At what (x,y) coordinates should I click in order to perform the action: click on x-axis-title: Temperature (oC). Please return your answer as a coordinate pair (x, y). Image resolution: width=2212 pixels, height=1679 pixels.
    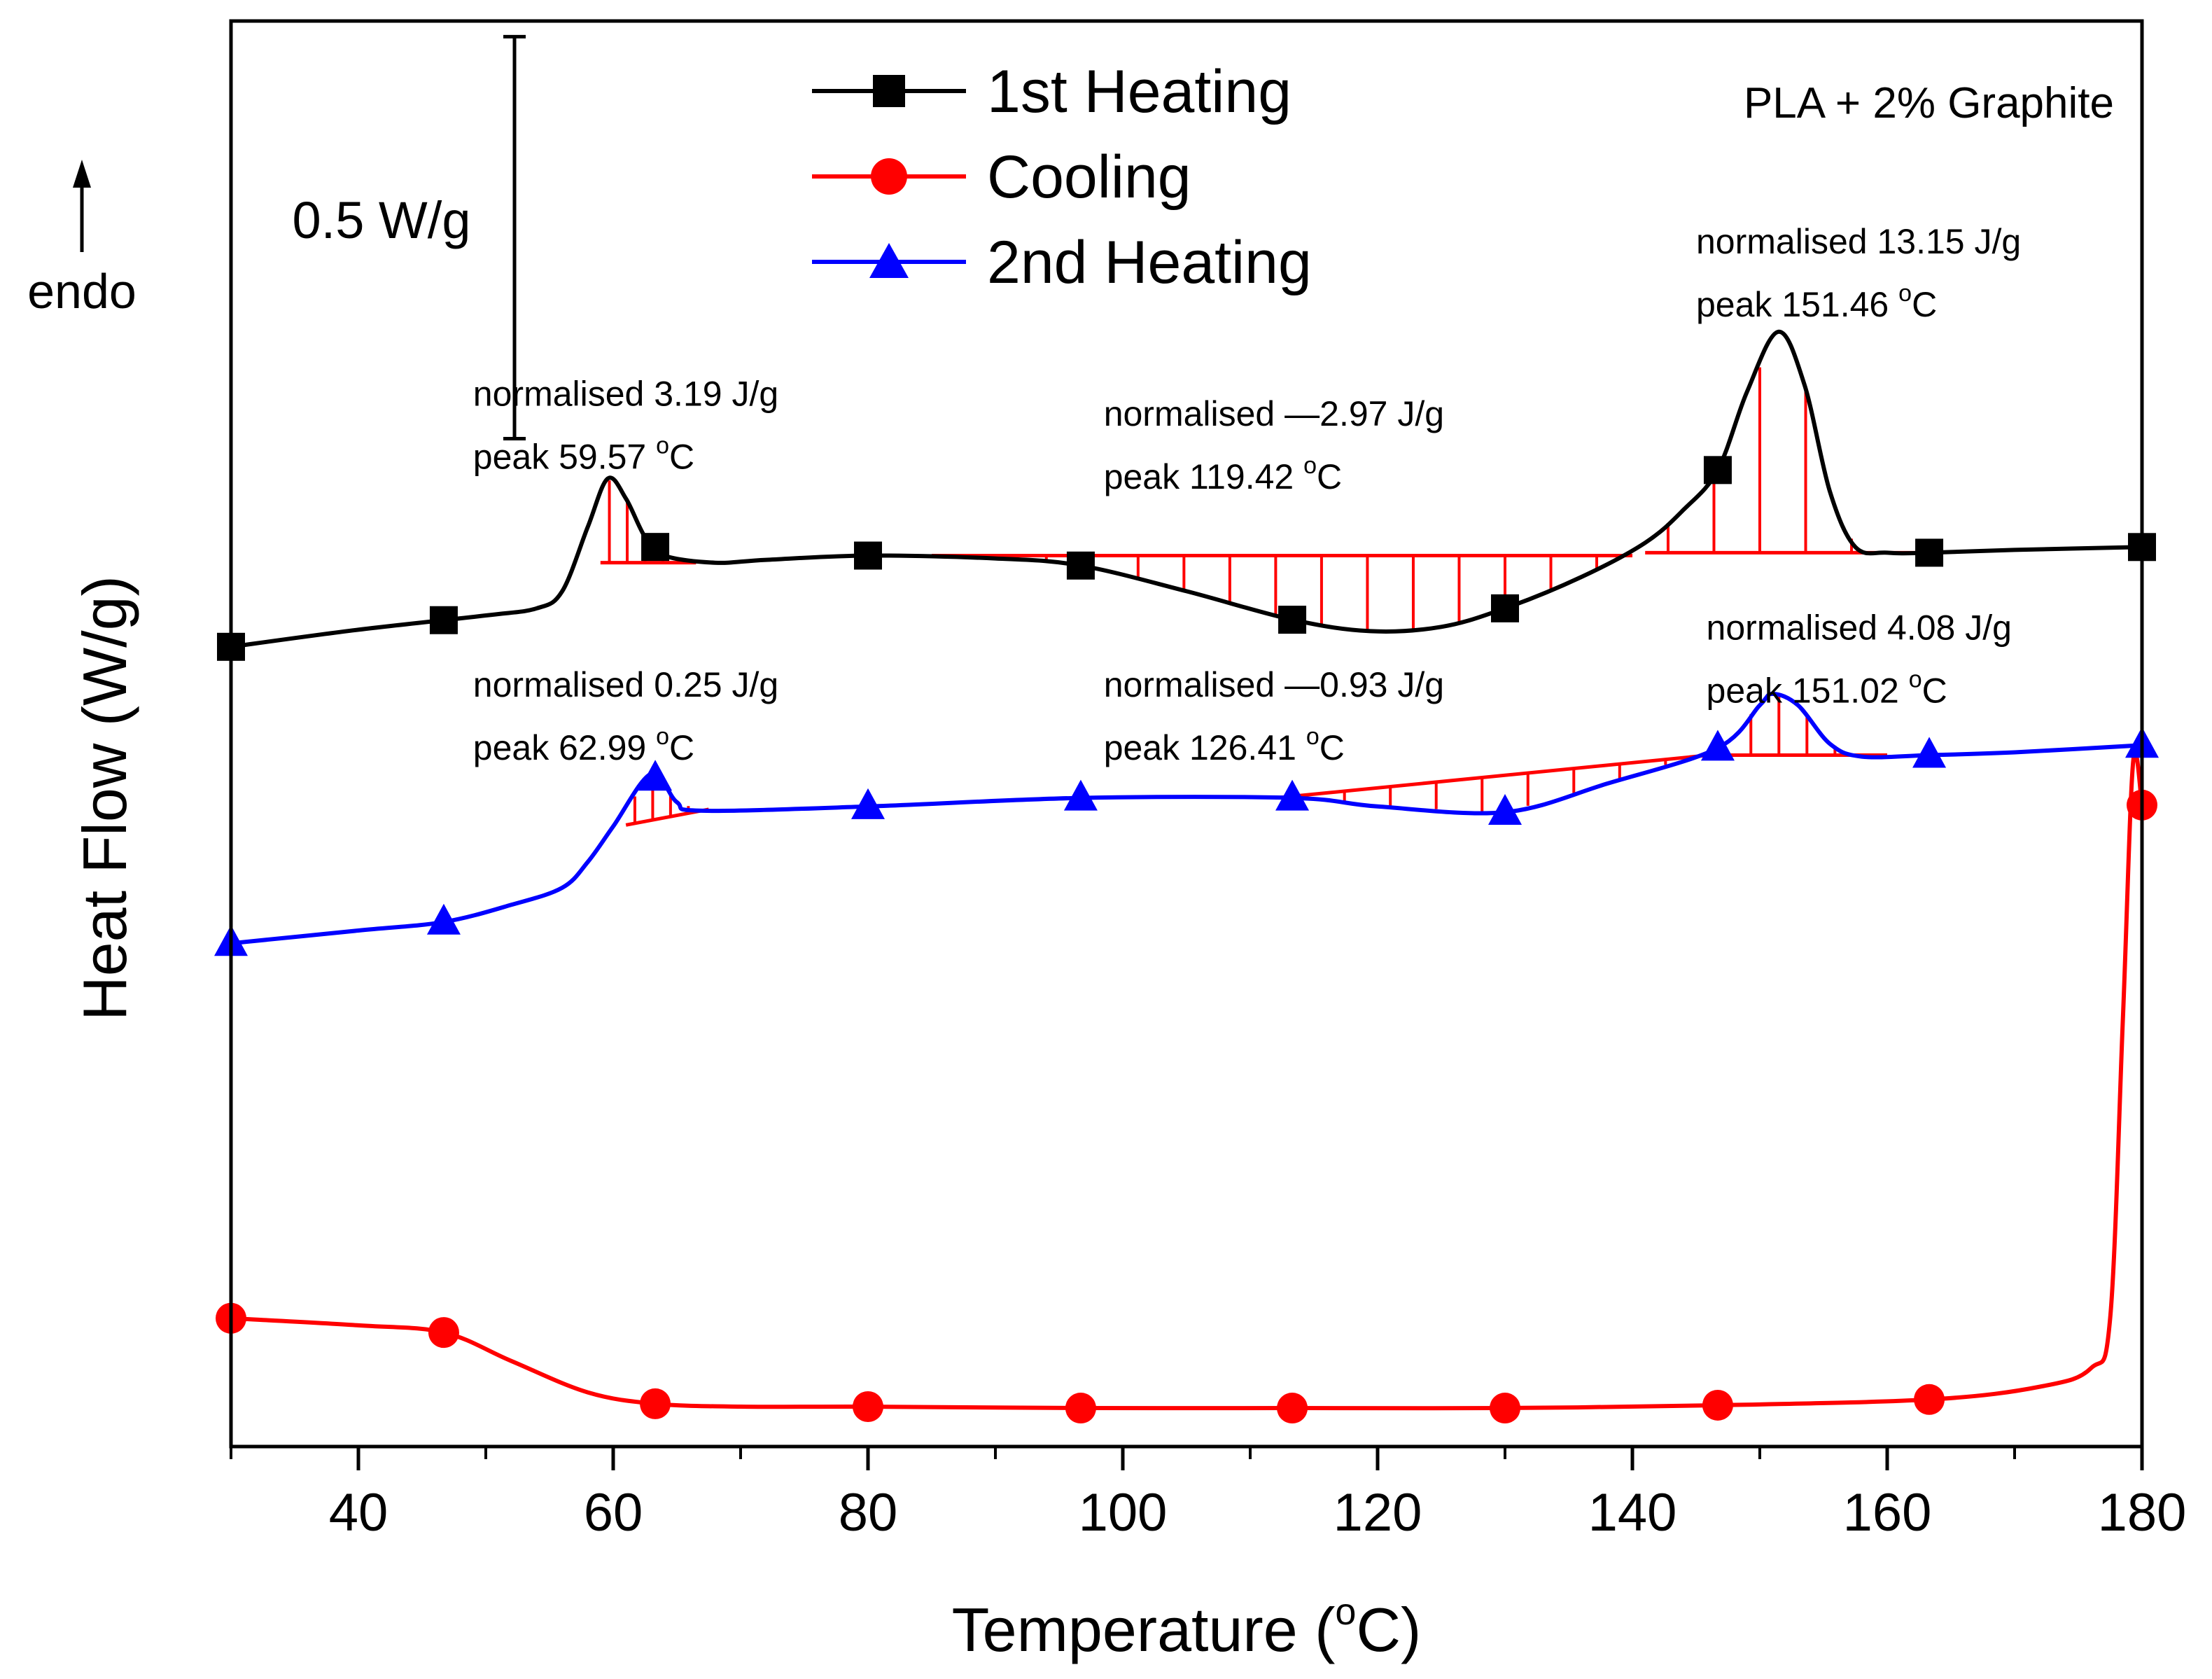
    Looking at the image, I should click on (1187, 1627).